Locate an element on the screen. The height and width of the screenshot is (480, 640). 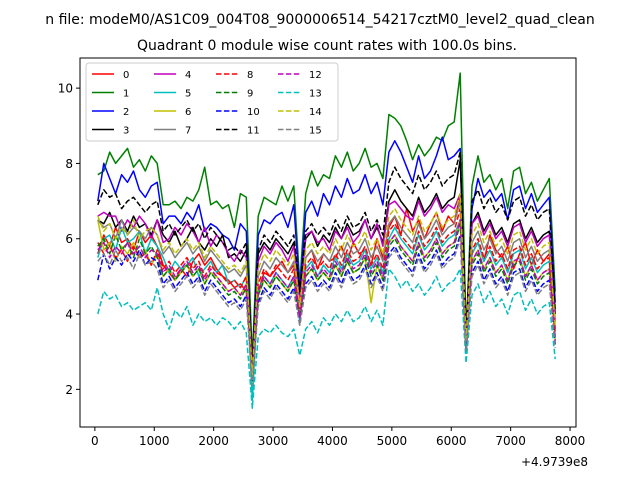
legend-label: 15 is located at coordinates (315, 131).